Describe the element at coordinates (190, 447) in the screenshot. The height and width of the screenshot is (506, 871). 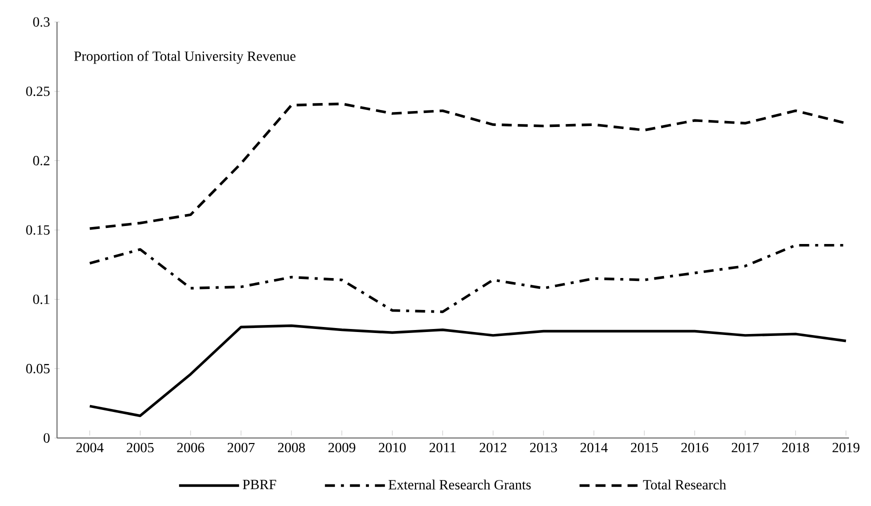
I see `x-tick-label: 2006` at that location.